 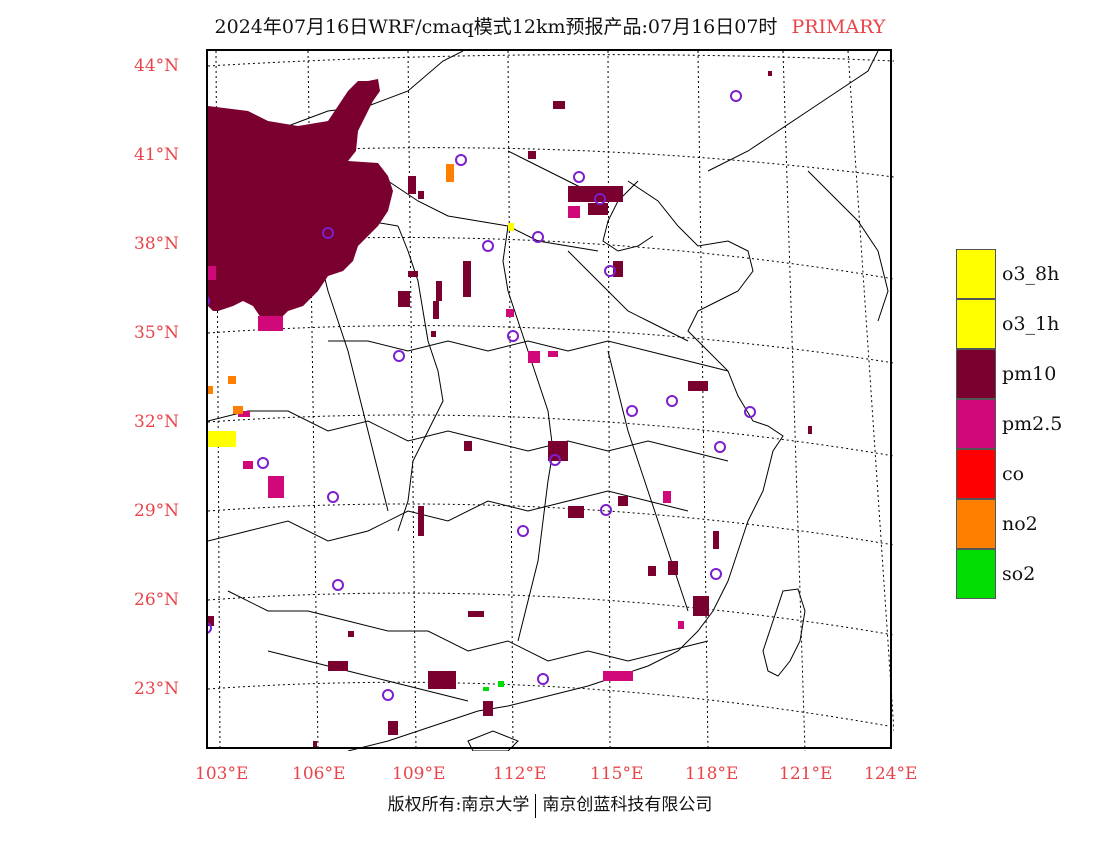 What do you see at coordinates (157, 333) in the screenshot?
I see `lat-label: 35°N` at bounding box center [157, 333].